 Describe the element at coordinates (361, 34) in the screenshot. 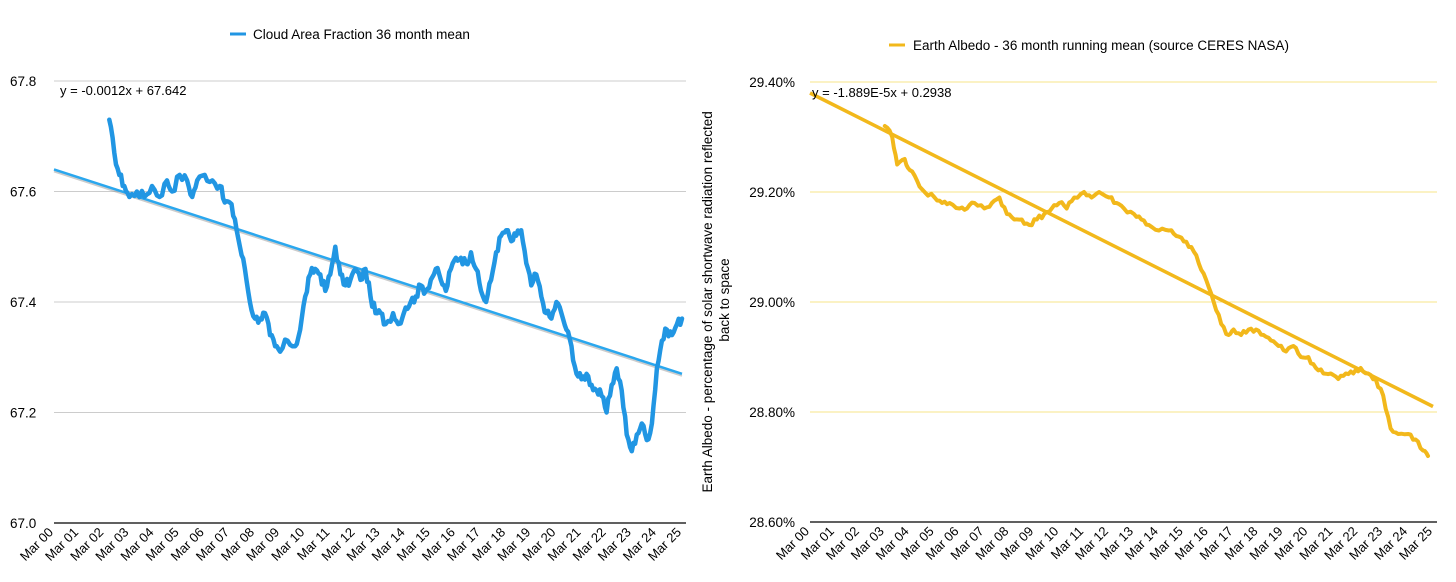

I see `left-legend-label: Cloud Area Fraction 36 month mean` at that location.